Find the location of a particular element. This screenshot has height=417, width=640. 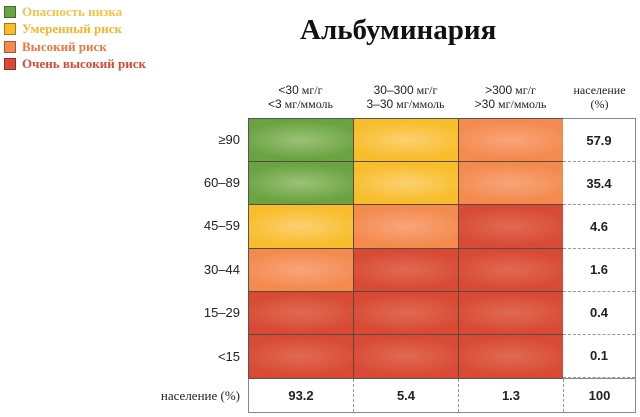

legend-swatch-high is located at coordinates (10, 46).